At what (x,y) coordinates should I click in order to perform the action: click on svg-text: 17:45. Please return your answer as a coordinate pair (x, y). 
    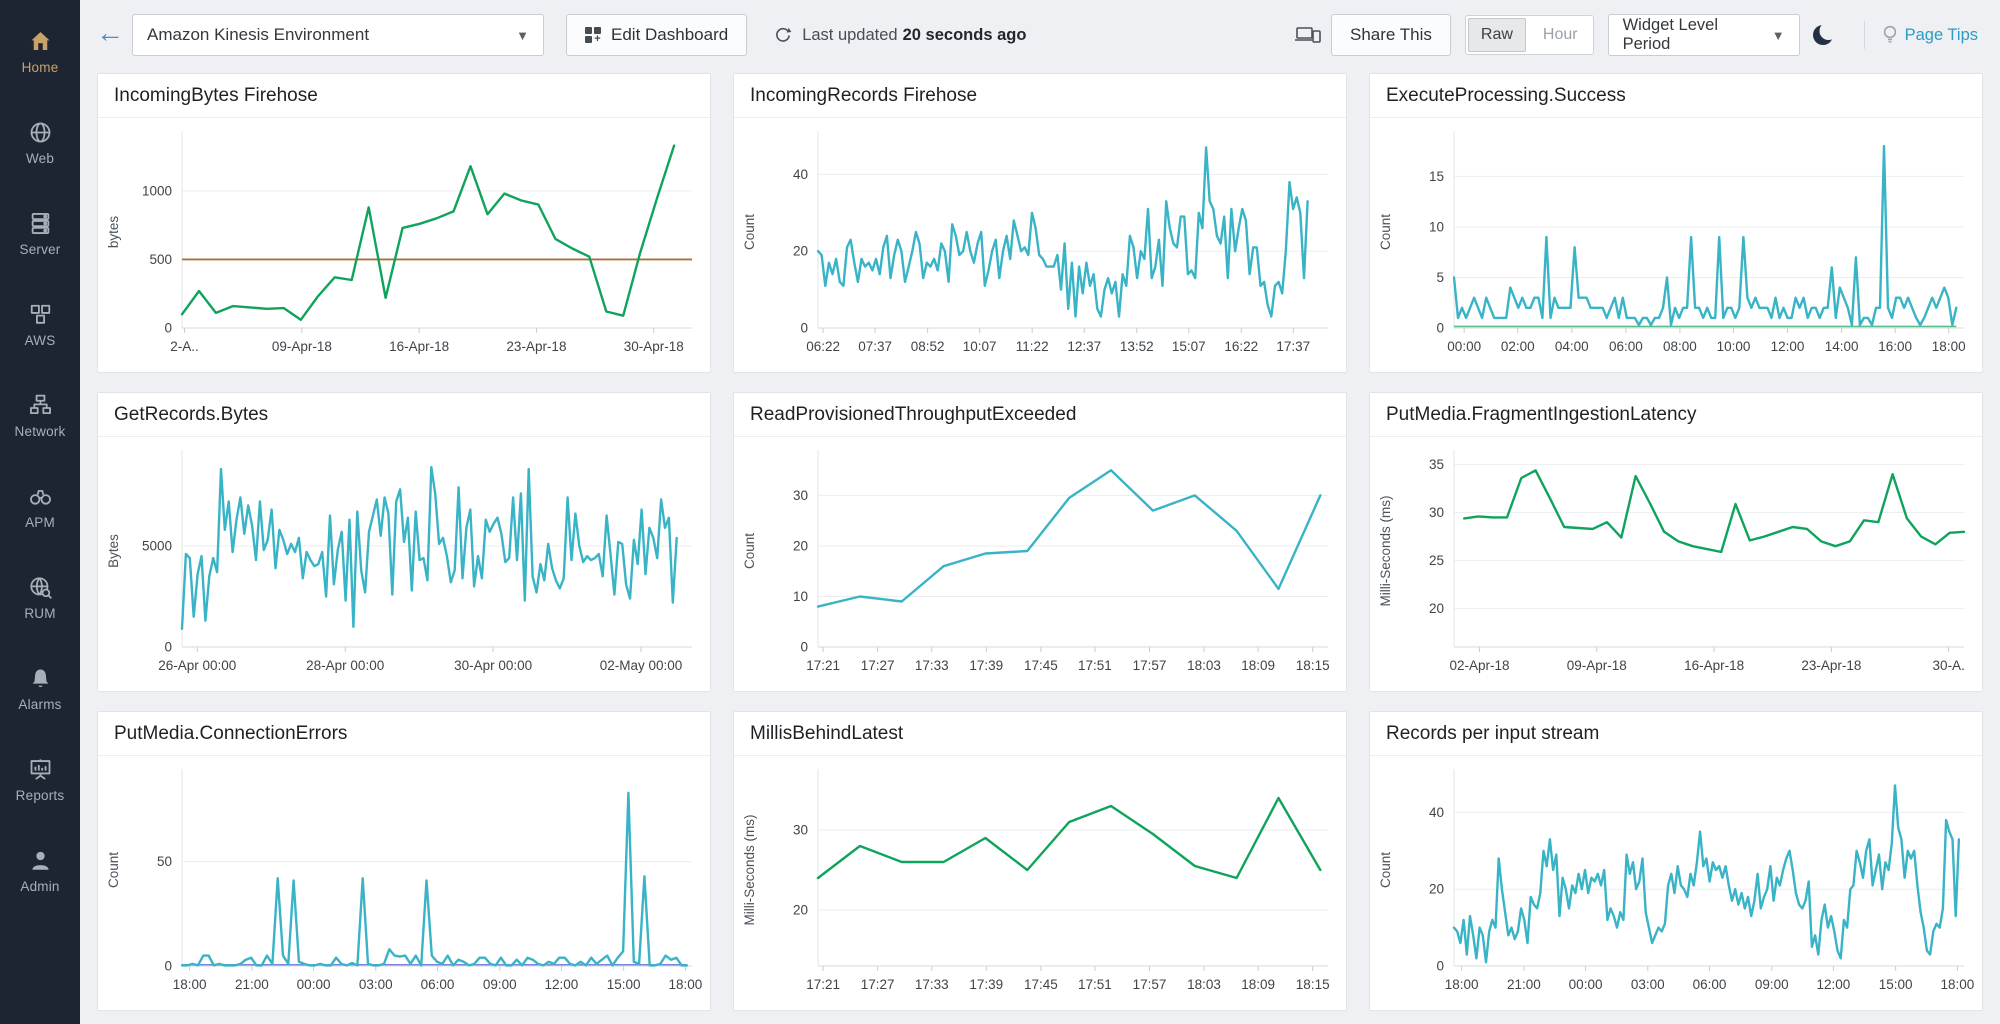
    Looking at the image, I should click on (1041, 984).